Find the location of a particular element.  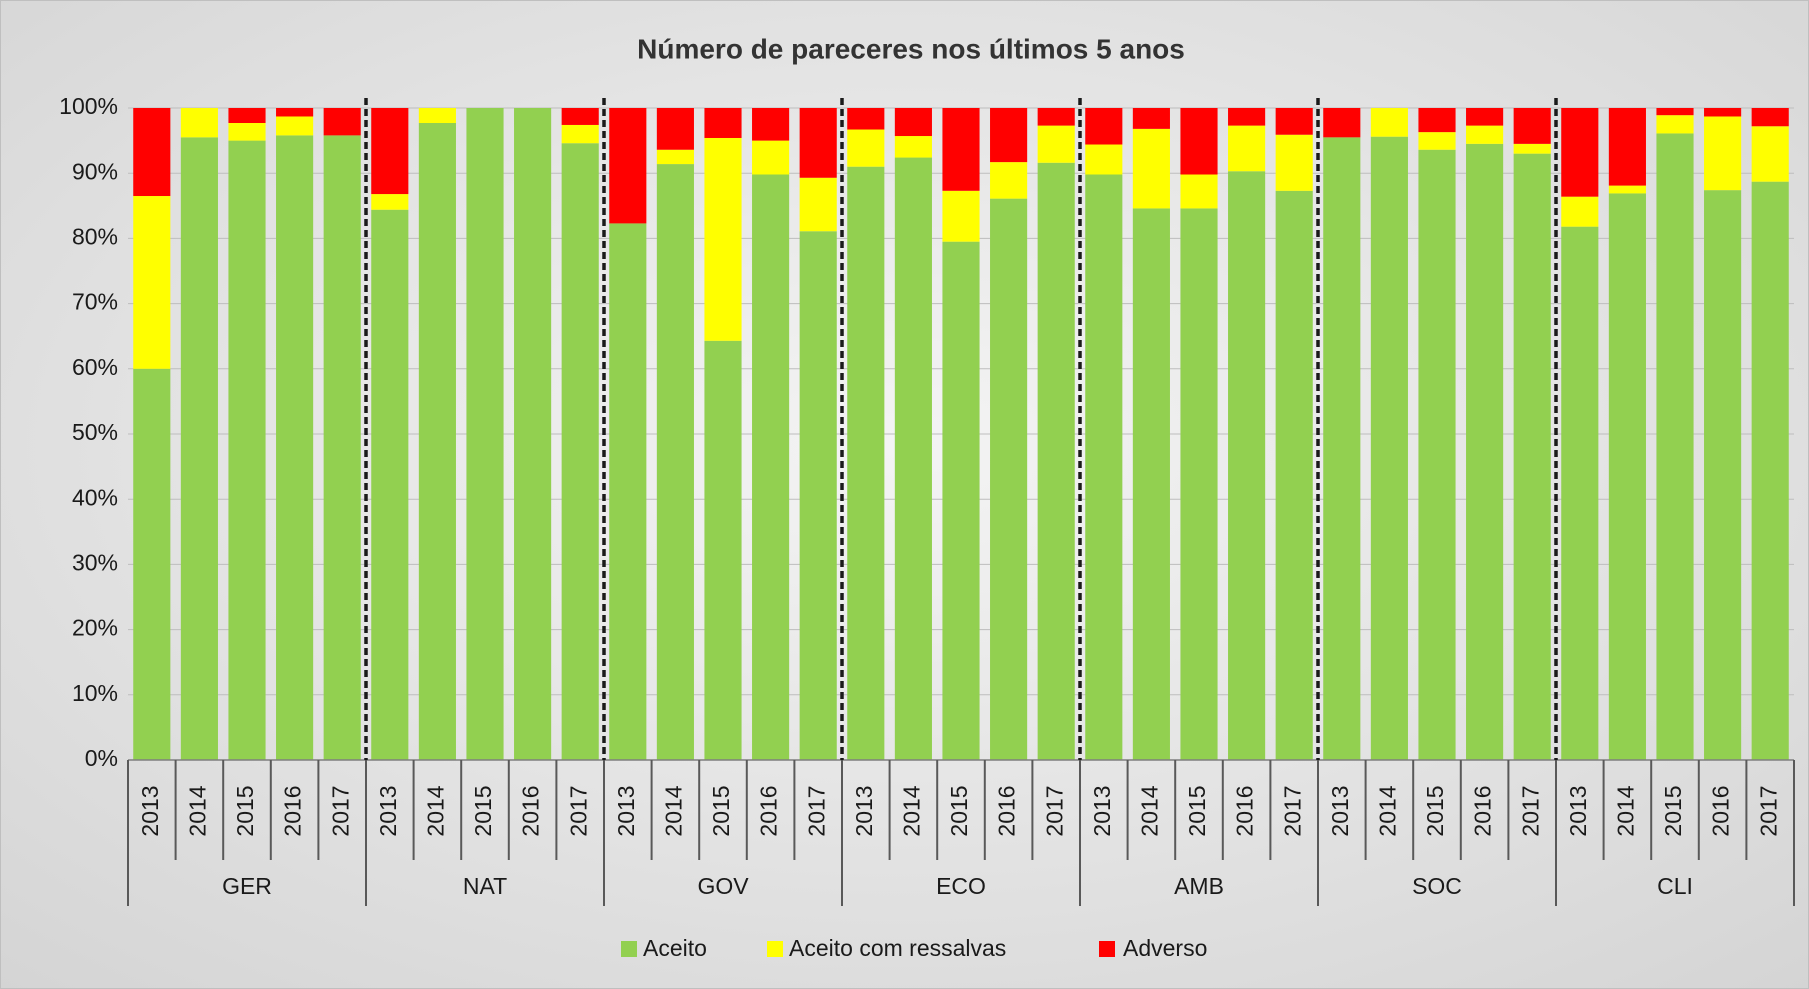

y-tick-label: 60% is located at coordinates (95, 367).